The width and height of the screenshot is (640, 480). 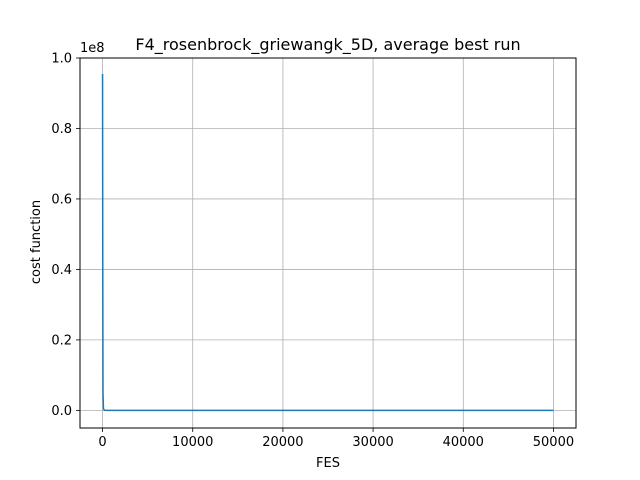 I want to click on y-offset-text: 1e8, so click(x=92, y=48).